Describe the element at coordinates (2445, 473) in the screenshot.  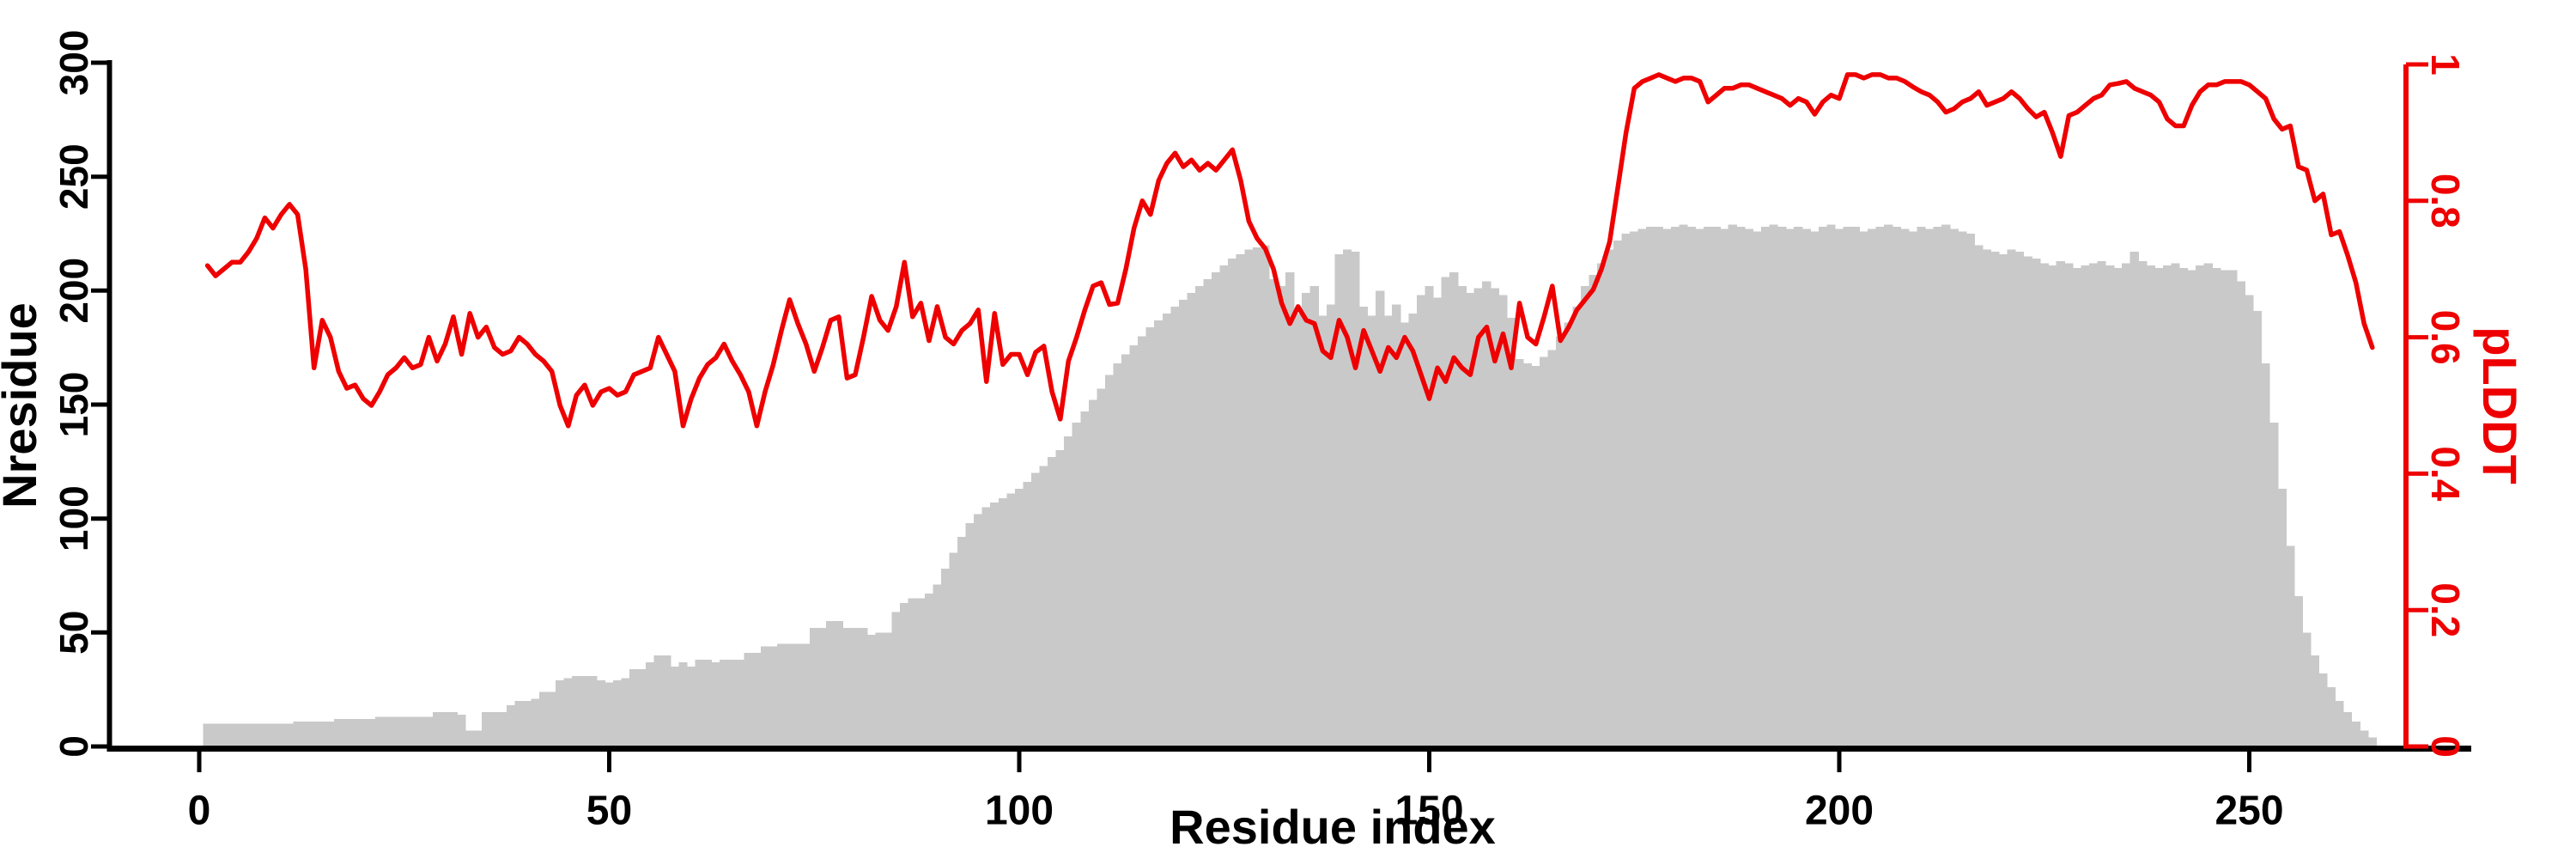
I see `right-axis-tick-label: 0.4` at that location.